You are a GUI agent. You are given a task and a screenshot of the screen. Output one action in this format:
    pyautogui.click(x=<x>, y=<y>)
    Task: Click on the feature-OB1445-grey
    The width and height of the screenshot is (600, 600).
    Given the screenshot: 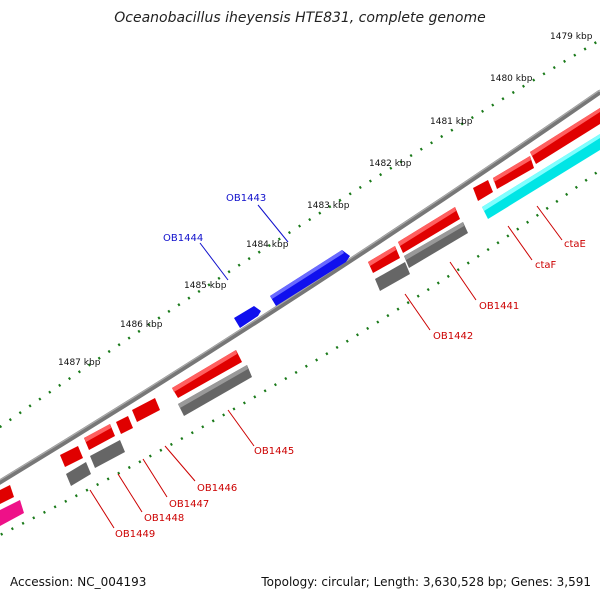 What is the action you would take?
    pyautogui.click(x=215, y=390)
    